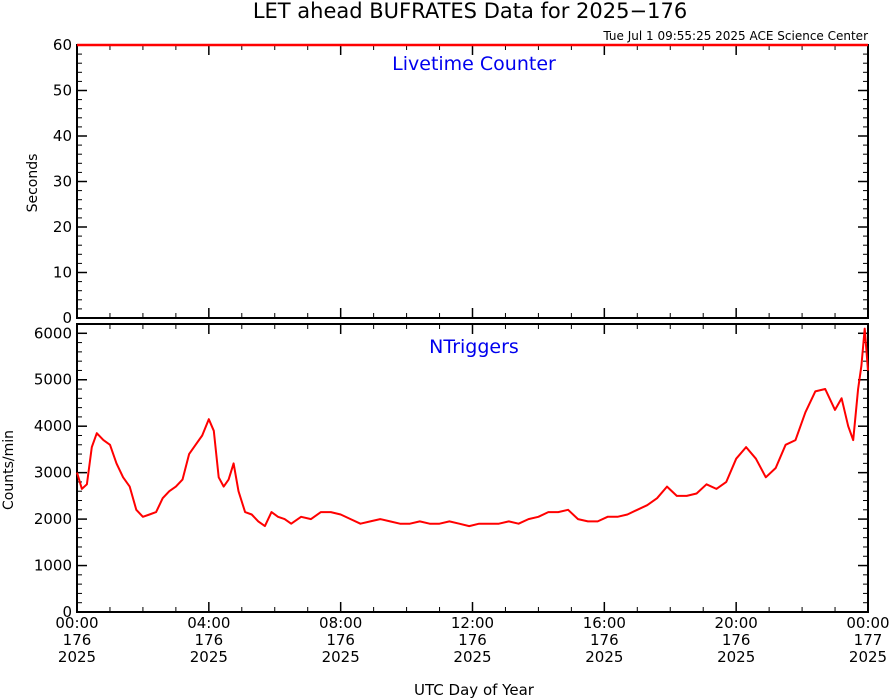 The image size is (894, 700). Describe the element at coordinates (470, 11) in the screenshot. I see `chart-title: LET ahead BUFRATES Data for 2025−176` at that location.